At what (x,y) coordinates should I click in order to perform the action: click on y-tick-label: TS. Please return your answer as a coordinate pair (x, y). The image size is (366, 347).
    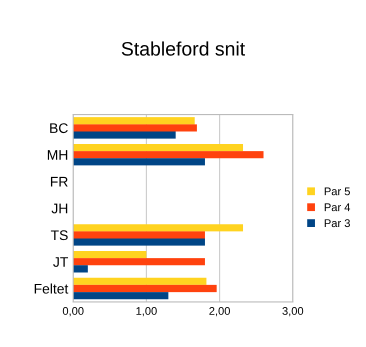
    Looking at the image, I should click on (59, 235).